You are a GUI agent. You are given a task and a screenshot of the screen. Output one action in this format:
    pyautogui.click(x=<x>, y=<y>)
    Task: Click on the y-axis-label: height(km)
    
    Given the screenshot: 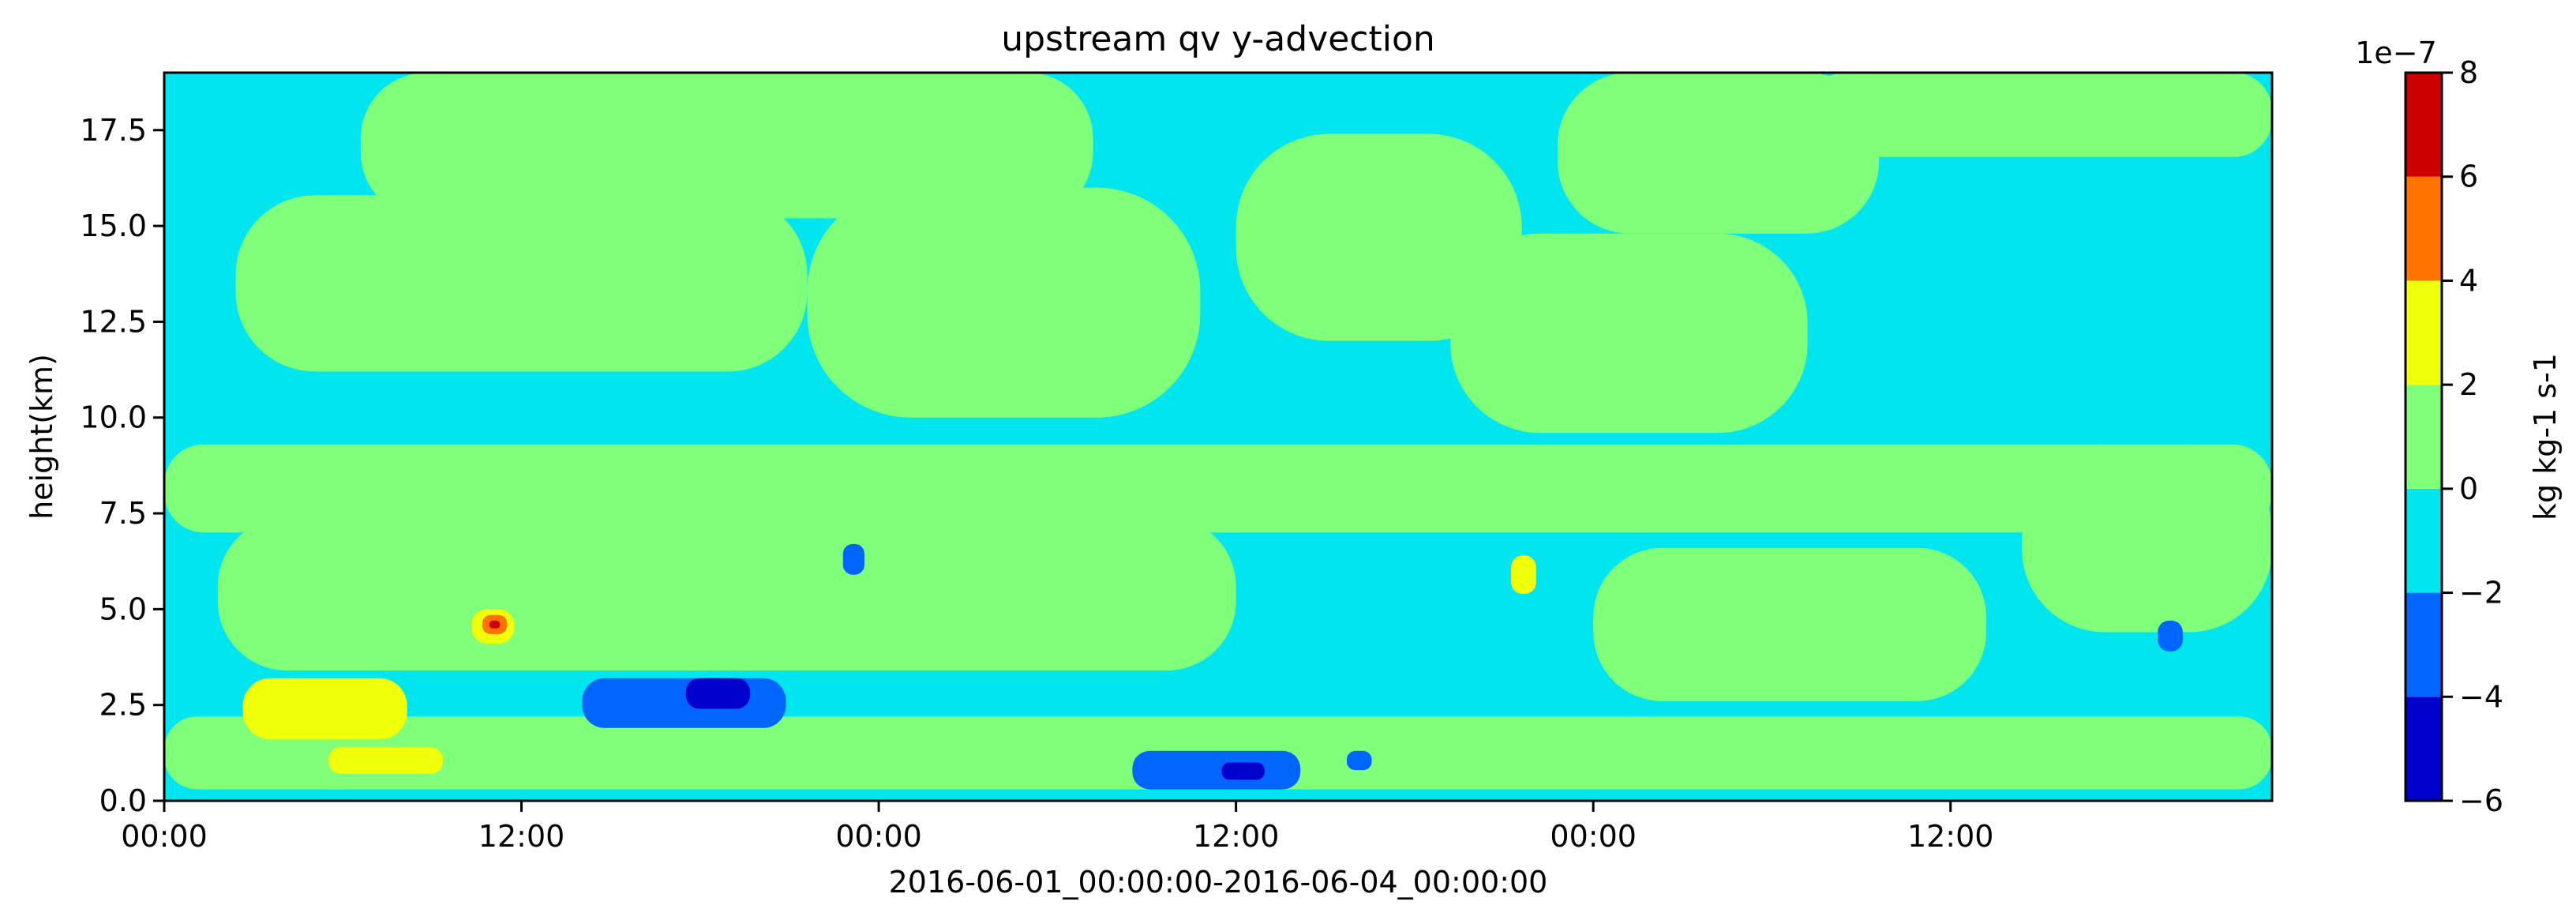 What is the action you would take?
    pyautogui.click(x=41, y=437)
    